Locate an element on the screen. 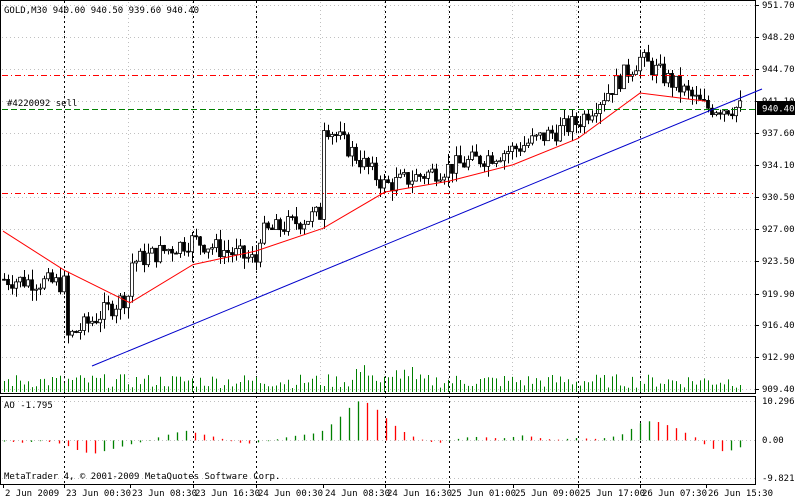 This screenshot has height=503, width=800. order-label: #4220092 sell is located at coordinates (42, 104).